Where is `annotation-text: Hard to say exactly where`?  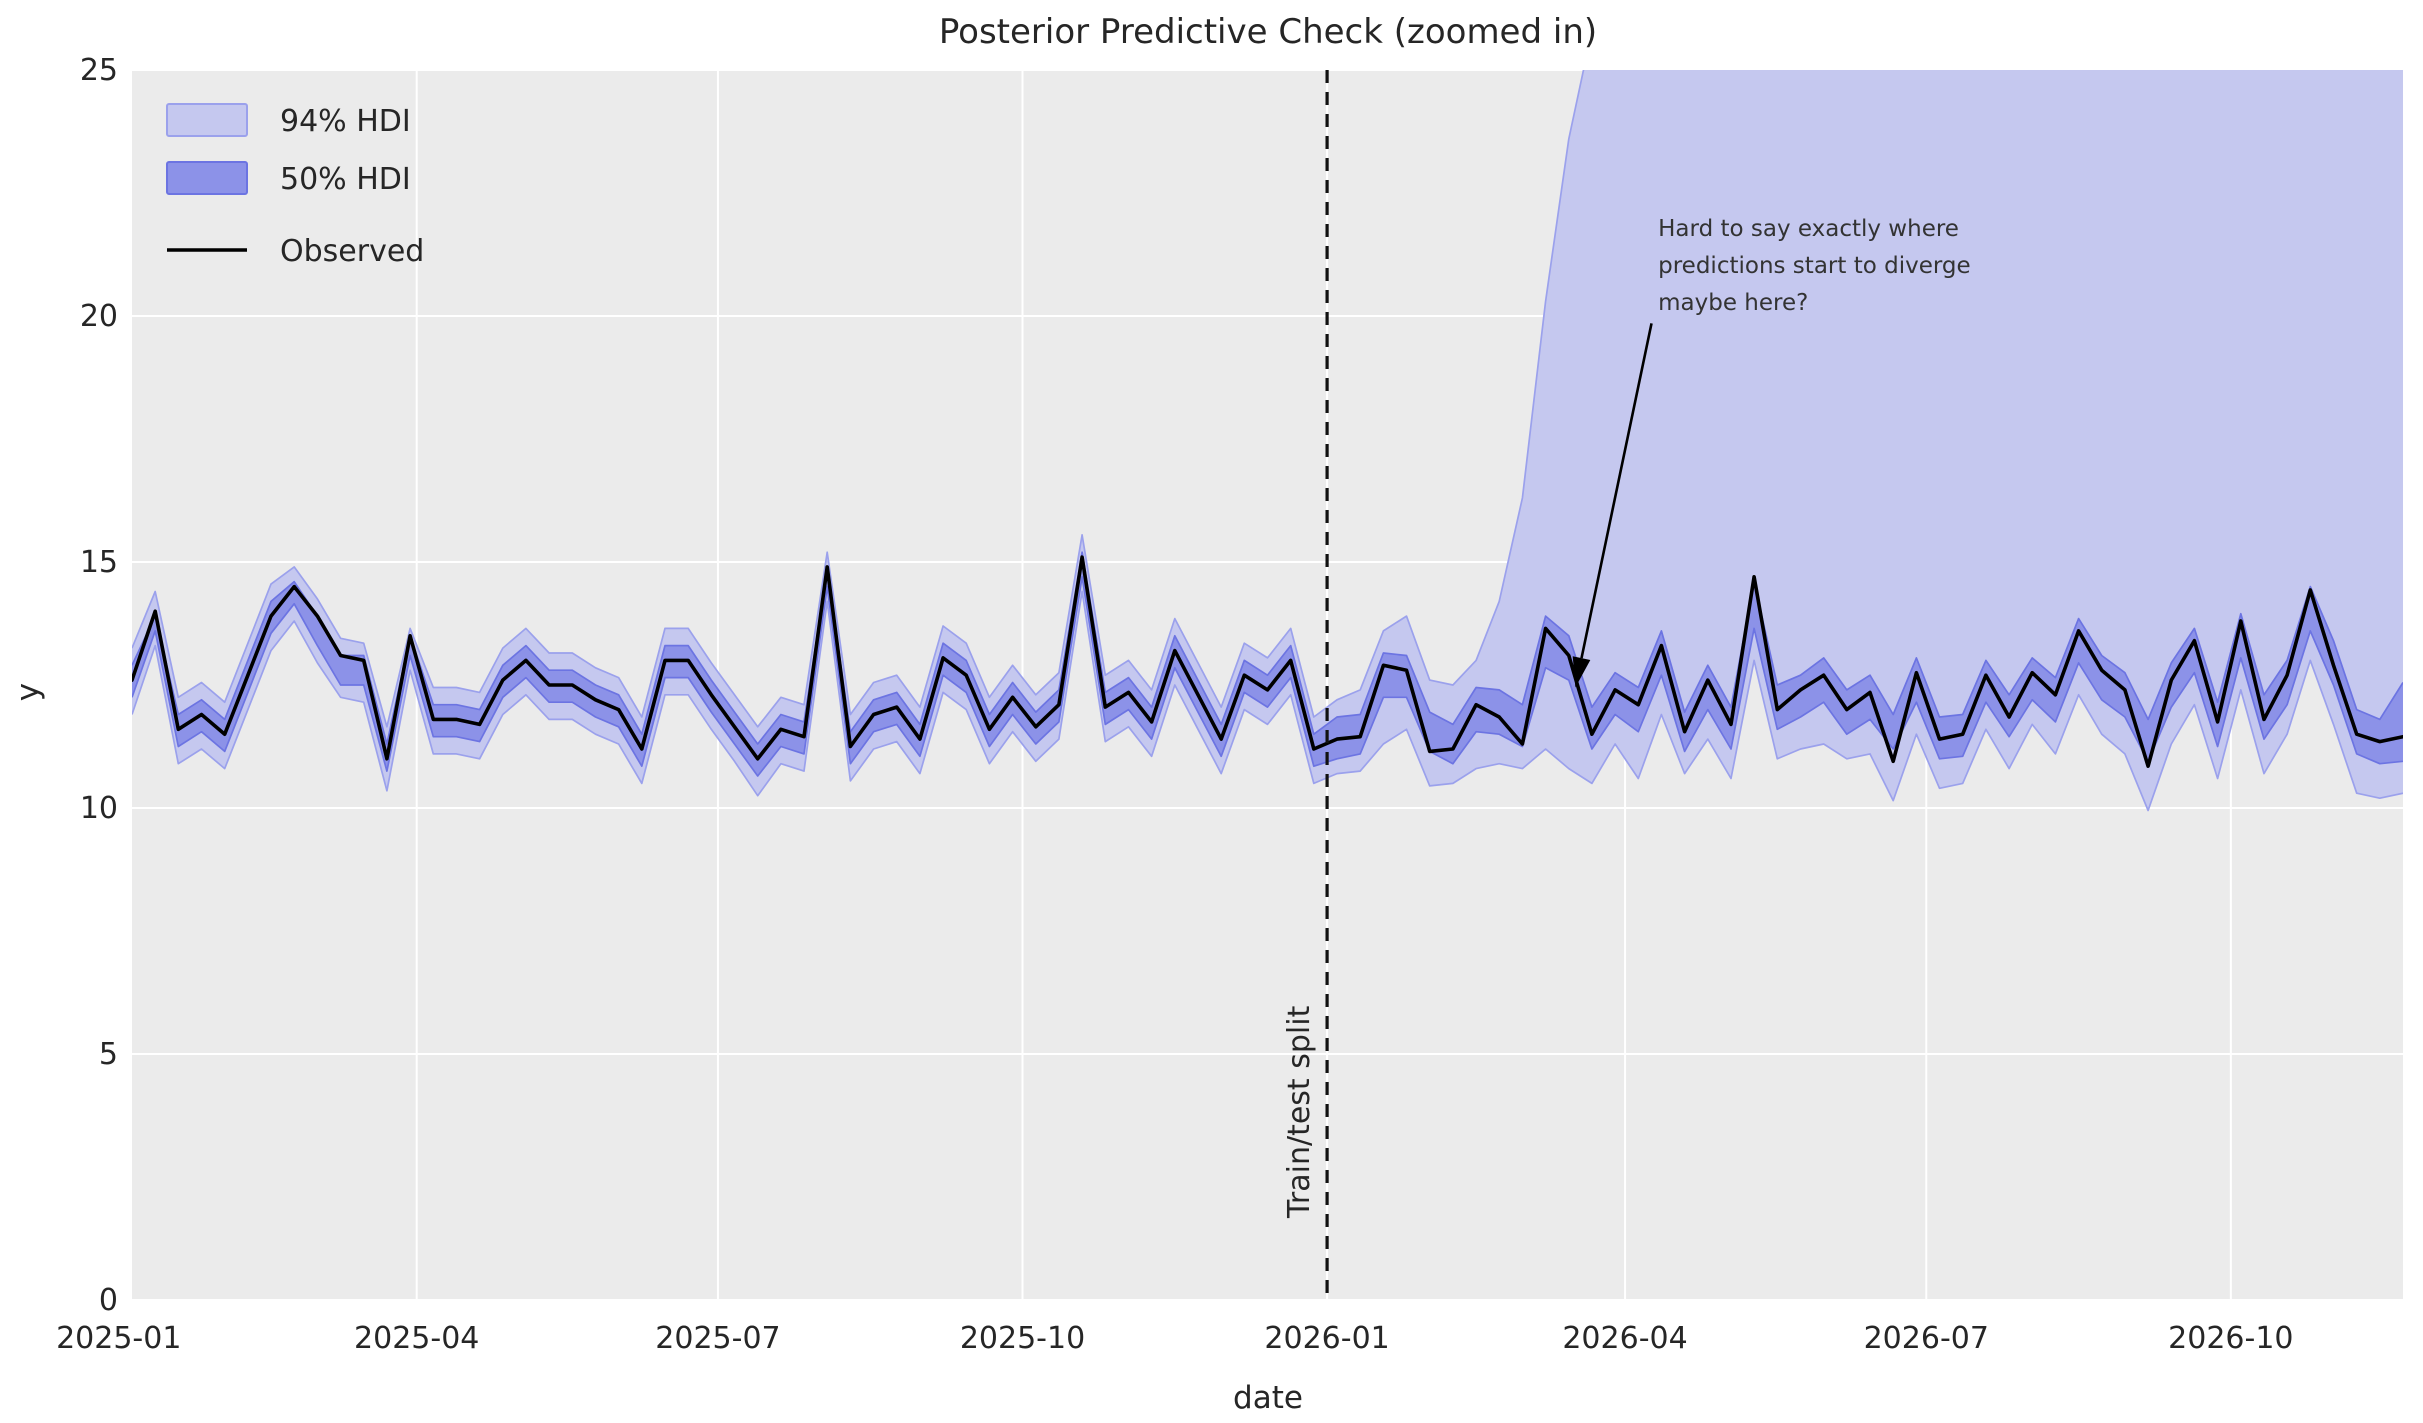 annotation-text: Hard to say exactly where is located at coordinates (1808, 229).